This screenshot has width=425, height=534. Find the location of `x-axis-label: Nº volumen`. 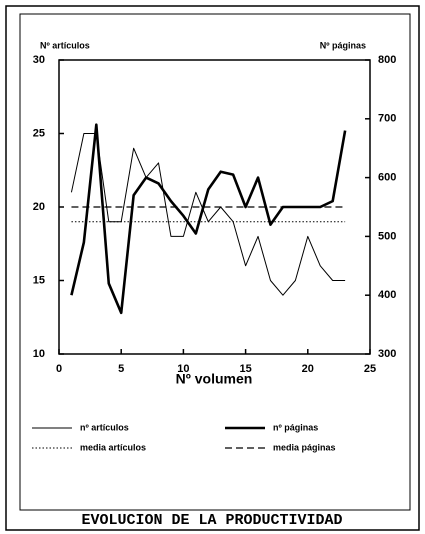

x-axis-label: Nº volumen is located at coordinates (214, 379).